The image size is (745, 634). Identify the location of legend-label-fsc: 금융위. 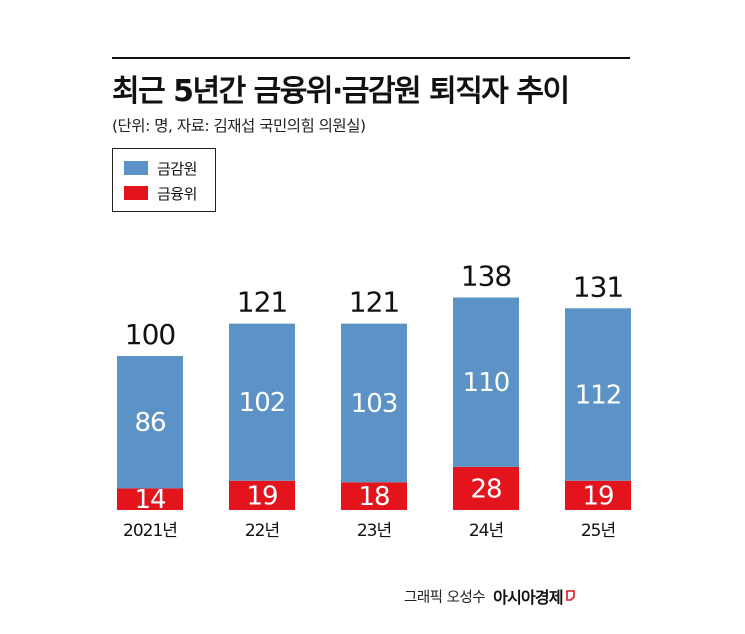
(177, 193).